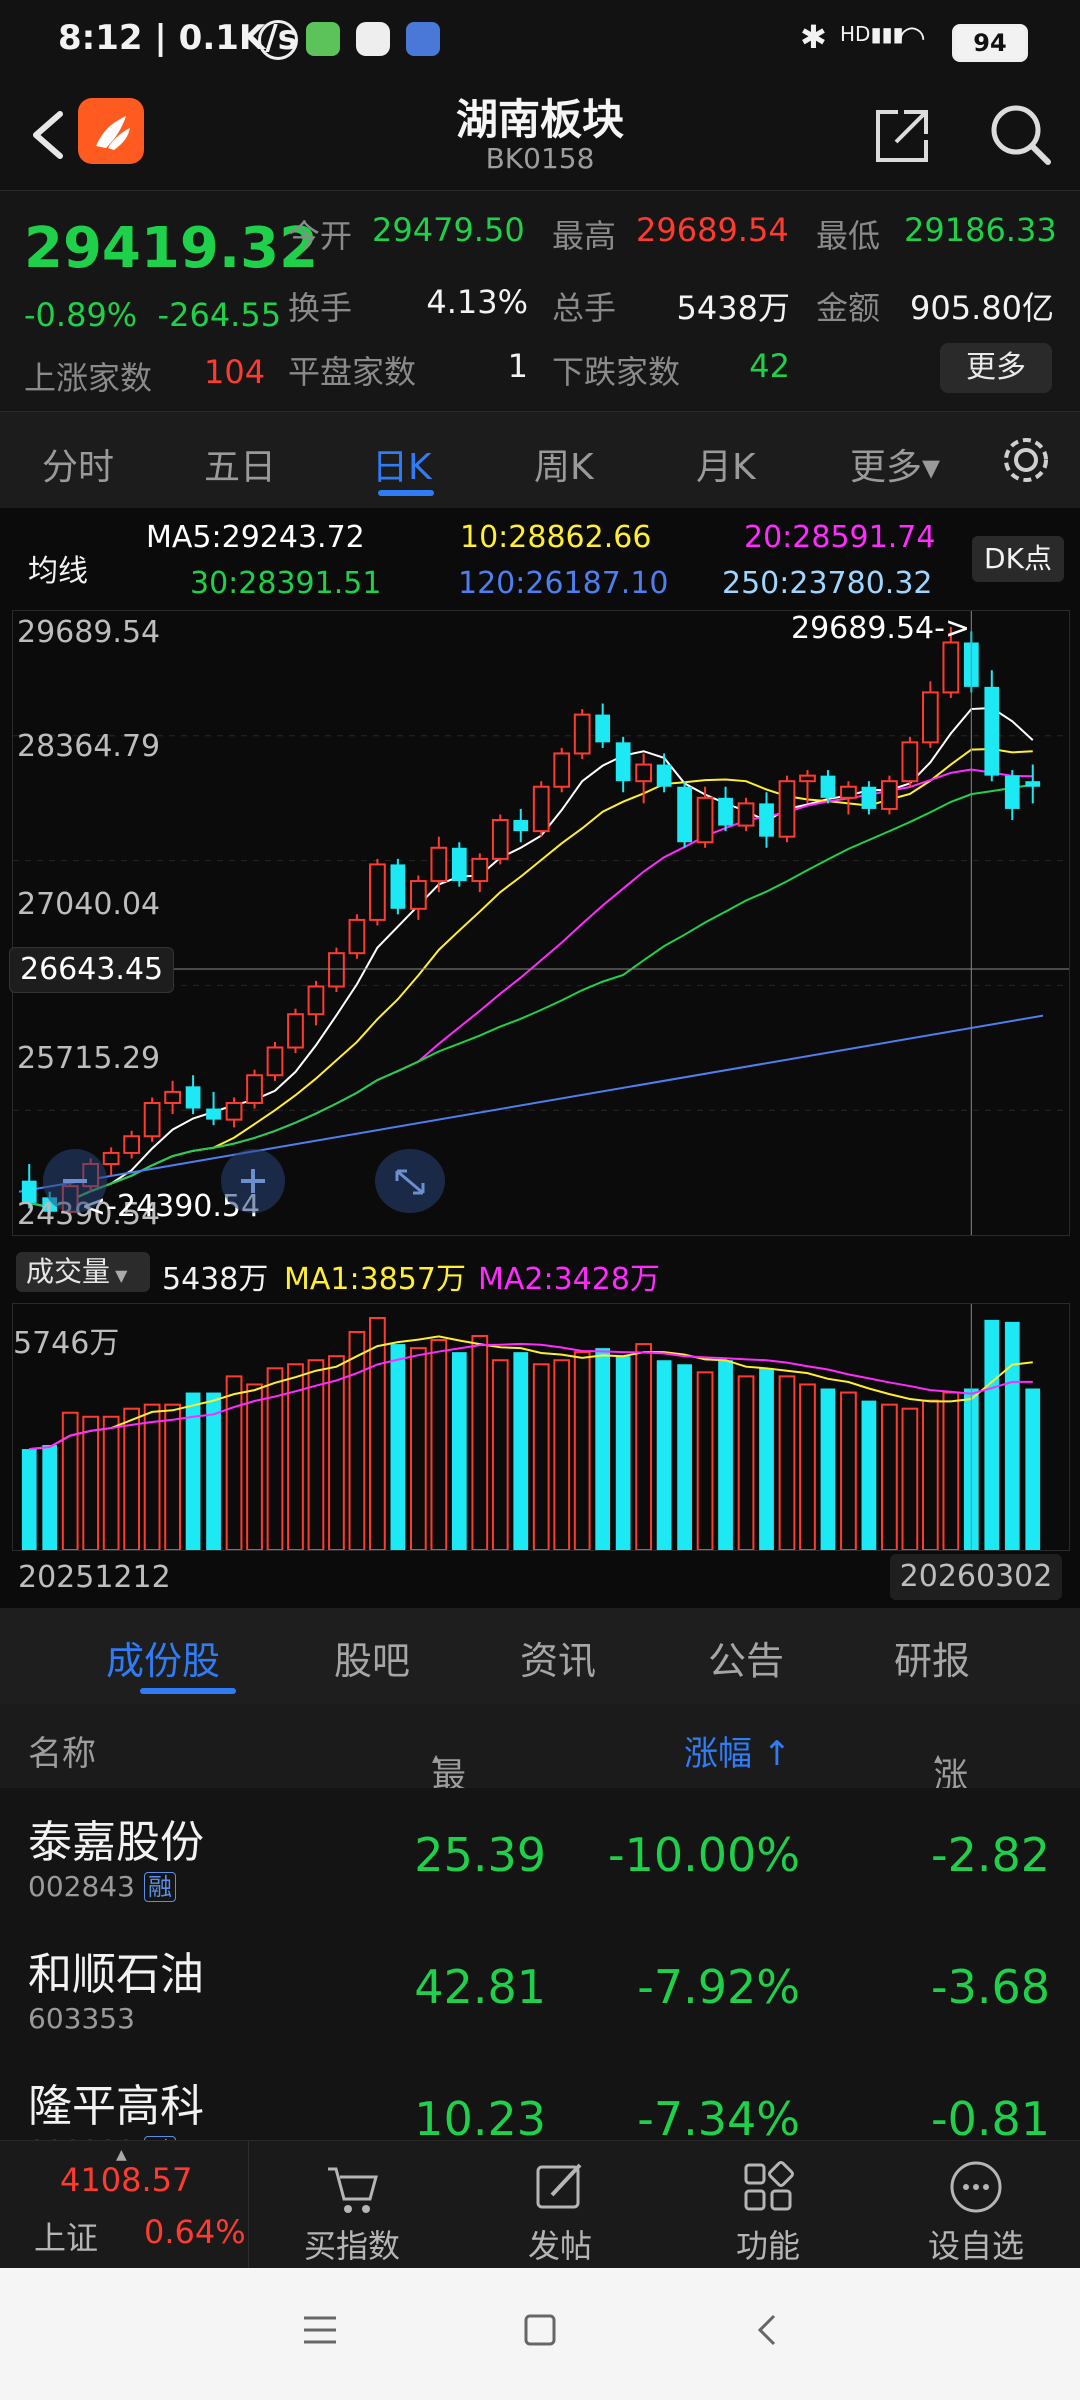  What do you see at coordinates (564, 467) in the screenshot?
I see `tab-weekly-k: 周K` at bounding box center [564, 467].